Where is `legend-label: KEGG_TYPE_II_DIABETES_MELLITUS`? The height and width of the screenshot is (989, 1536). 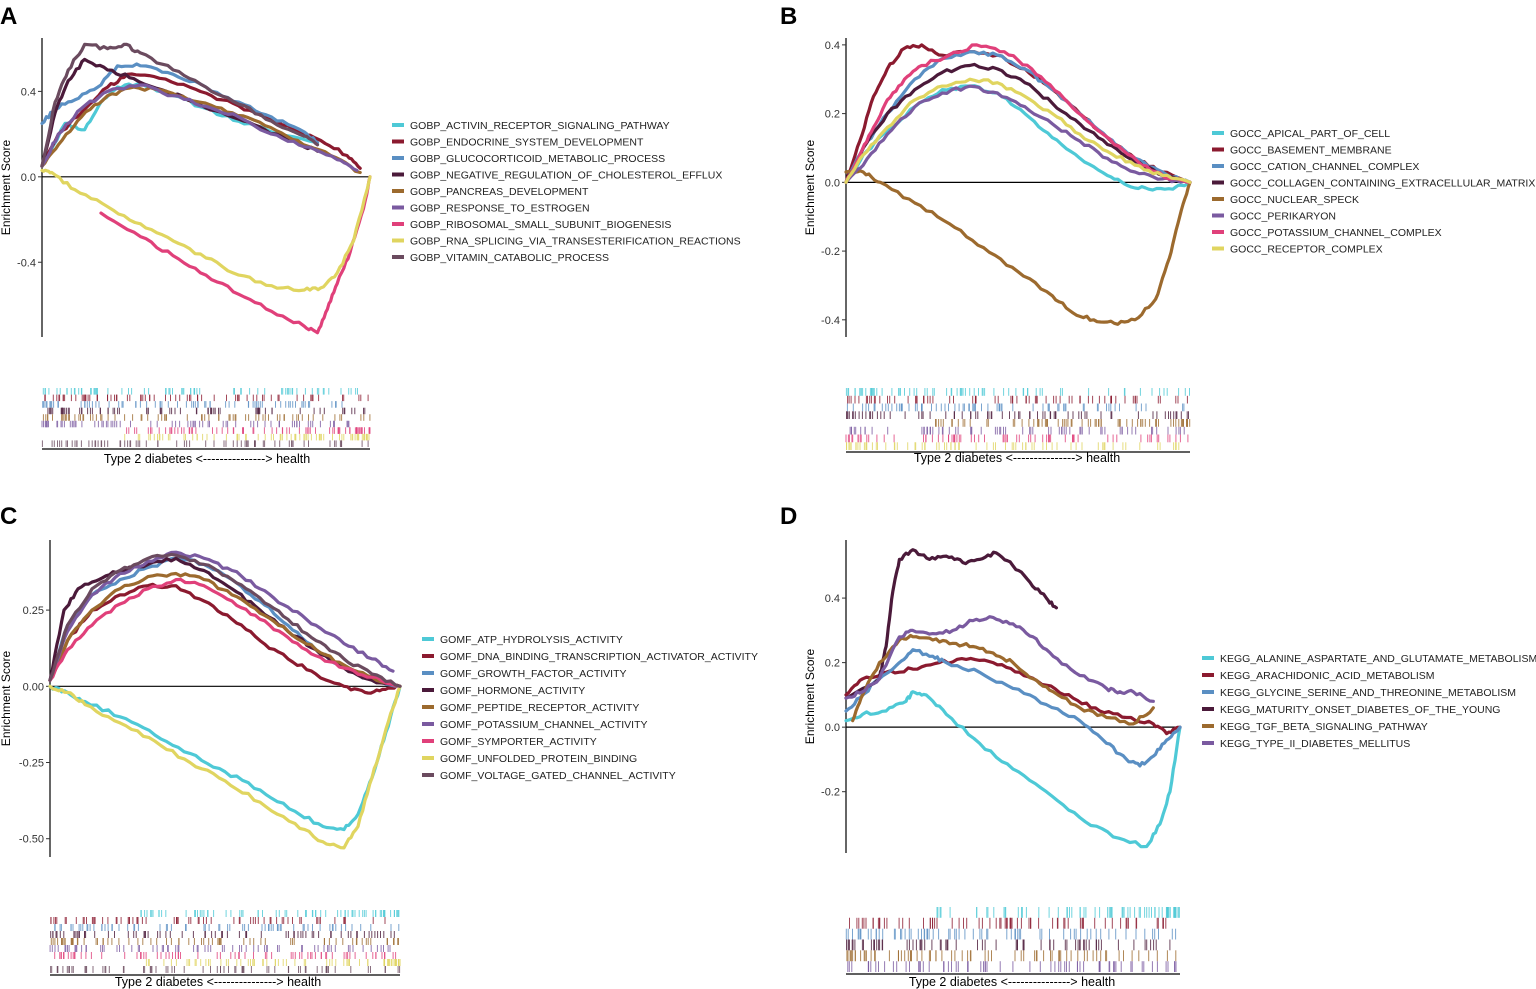
legend-label: KEGG_TYPE_II_DIABETES_MELLITUS is located at coordinates (1315, 744).